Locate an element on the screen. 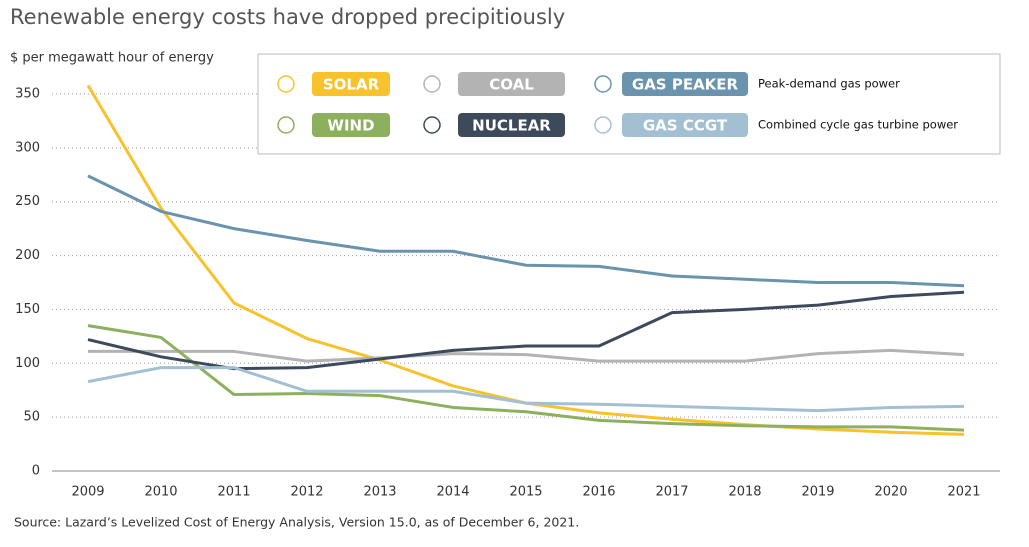 This screenshot has width=1029, height=547. y-tick-label: 250 is located at coordinates (27, 201).